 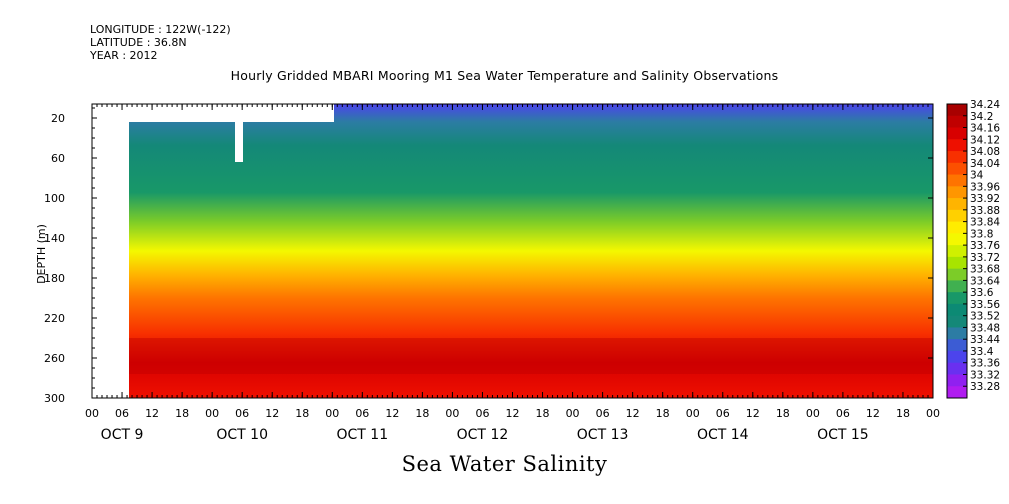 What do you see at coordinates (985, 258) in the screenshot?
I see `colorbar-label: 33.72` at bounding box center [985, 258].